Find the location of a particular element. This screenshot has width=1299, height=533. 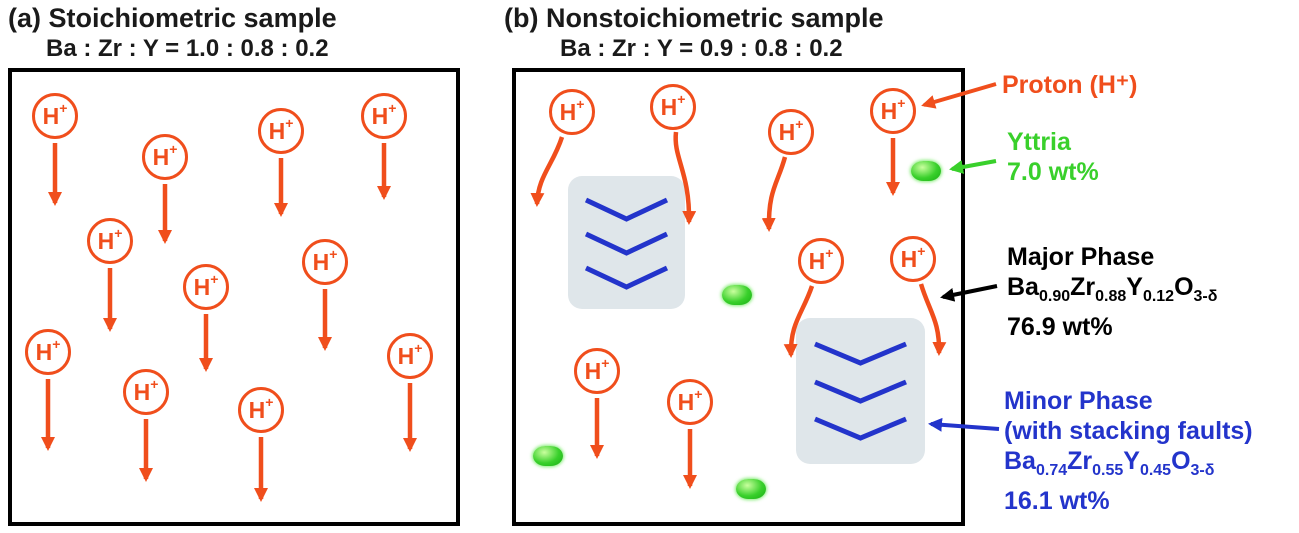

yttria-name: Yttria is located at coordinates (1039, 142).